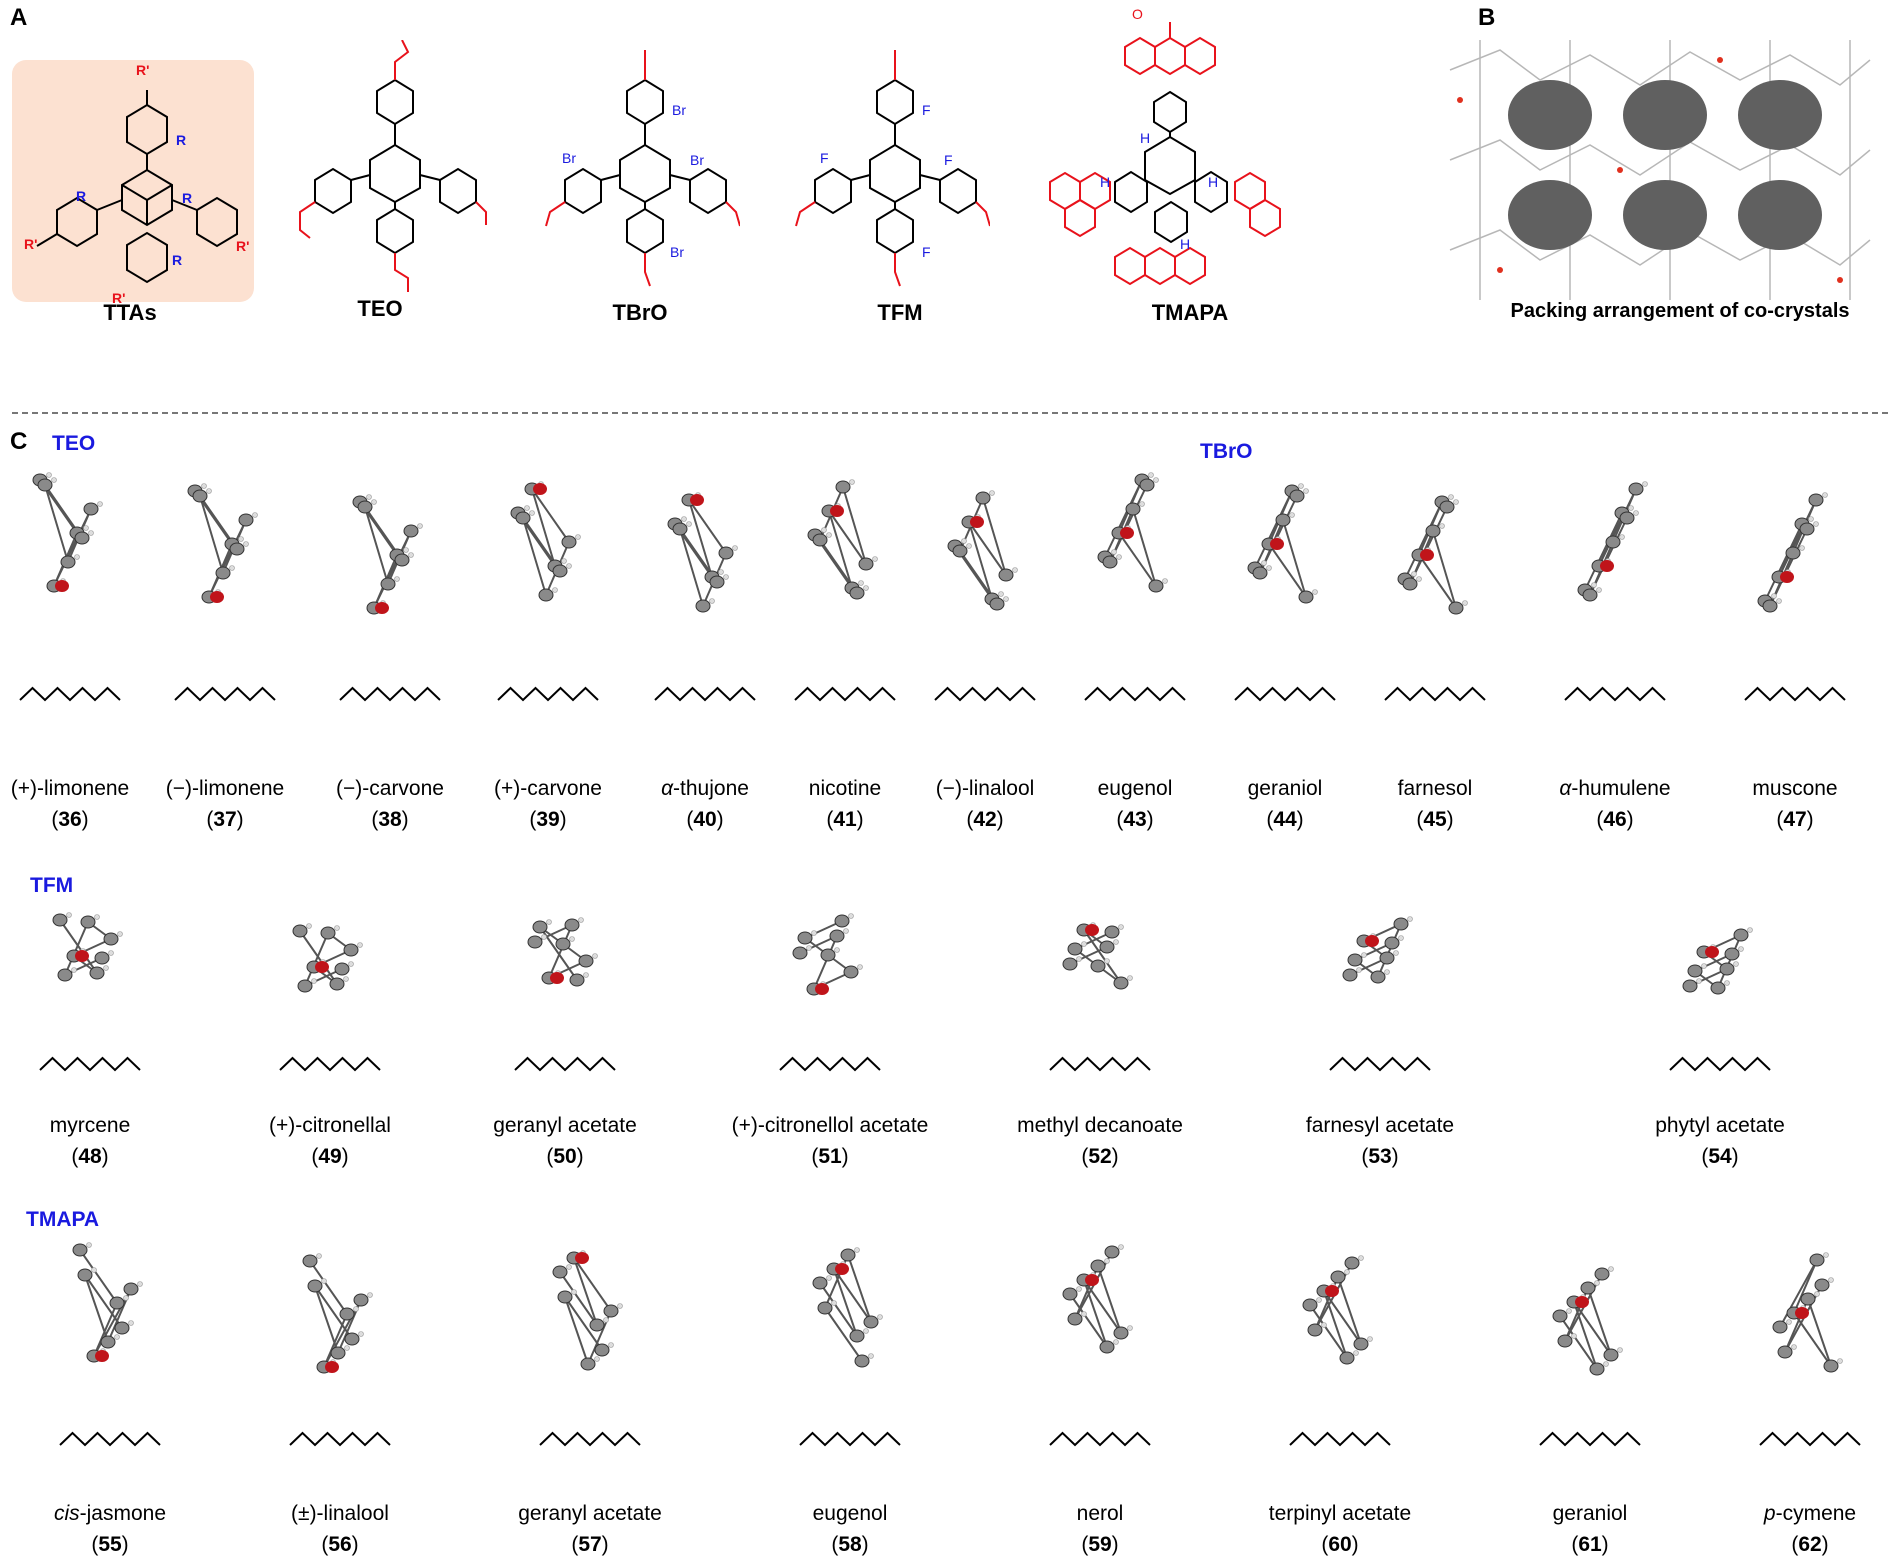 This screenshot has width=1900, height=1564. Describe the element at coordinates (640, 312) in the screenshot. I see `host-label-tbro: TBrO` at that location.